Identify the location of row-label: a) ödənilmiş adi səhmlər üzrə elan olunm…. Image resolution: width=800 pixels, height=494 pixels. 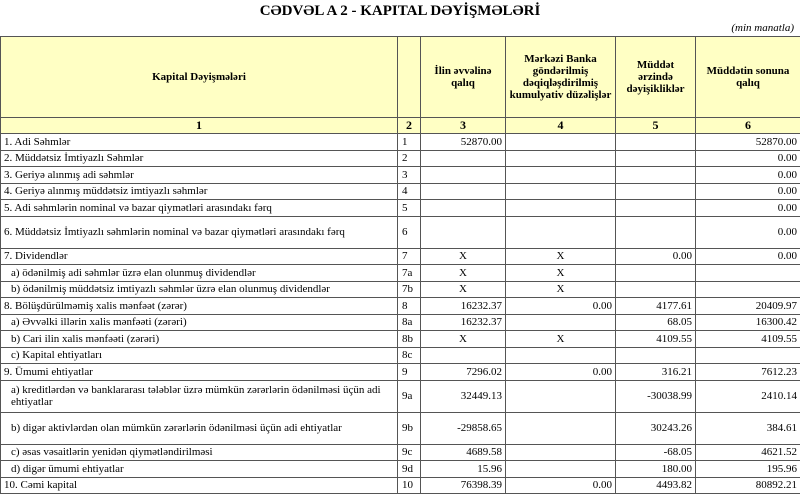
(199, 273).